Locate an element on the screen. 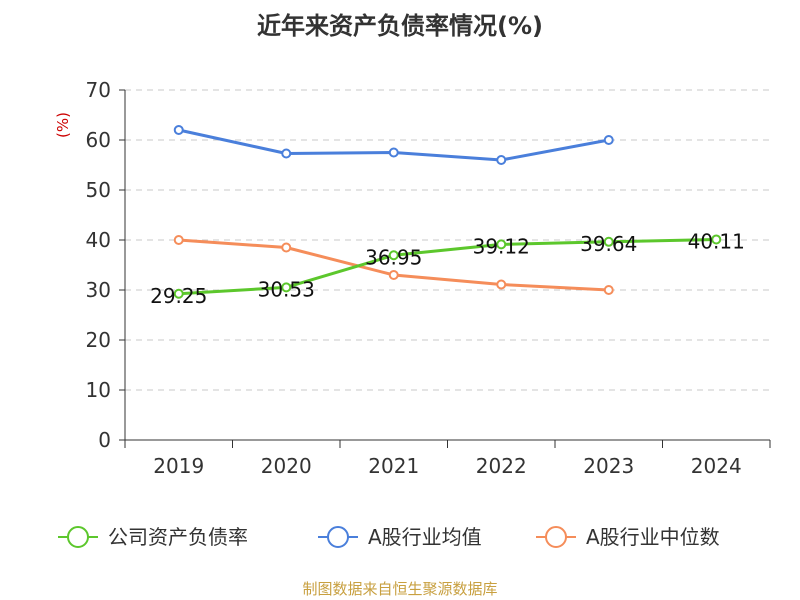 This screenshot has width=800, height=600. x-tick-label: 2021 is located at coordinates (393, 466).